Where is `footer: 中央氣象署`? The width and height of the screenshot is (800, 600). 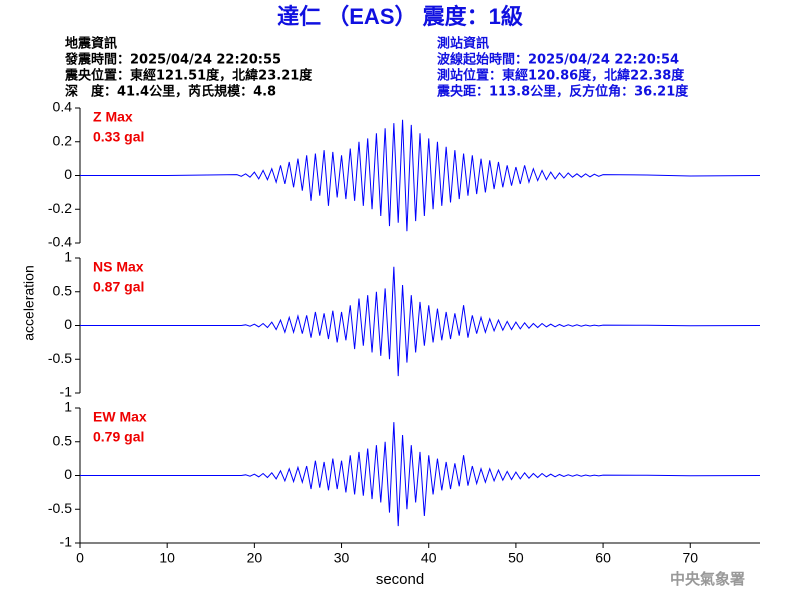 footer: 中央氣象署 is located at coordinates (707, 579).